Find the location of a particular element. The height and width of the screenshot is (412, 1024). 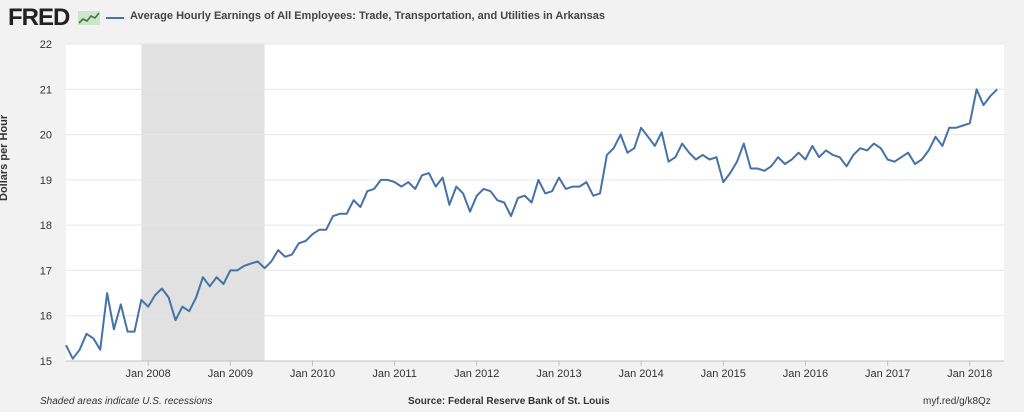

short-url-link: myf.red/g/k8Qz is located at coordinates (957, 401).